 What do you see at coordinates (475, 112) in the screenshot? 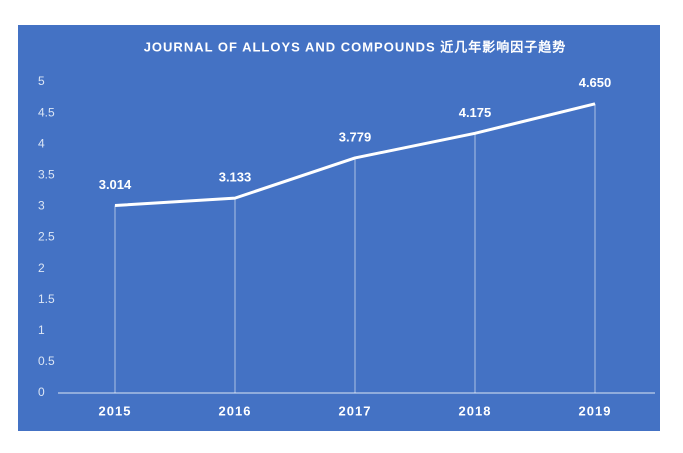
I see `value-label: 4.175` at bounding box center [475, 112].